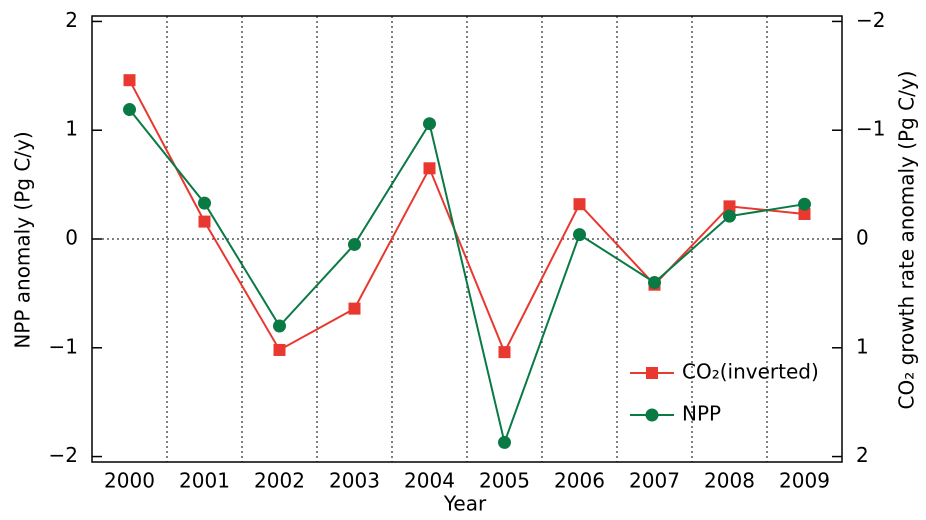 This screenshot has height=520, width=926. What do you see at coordinates (870, 20) in the screenshot?
I see `y2-tick-label: −2` at bounding box center [870, 20].